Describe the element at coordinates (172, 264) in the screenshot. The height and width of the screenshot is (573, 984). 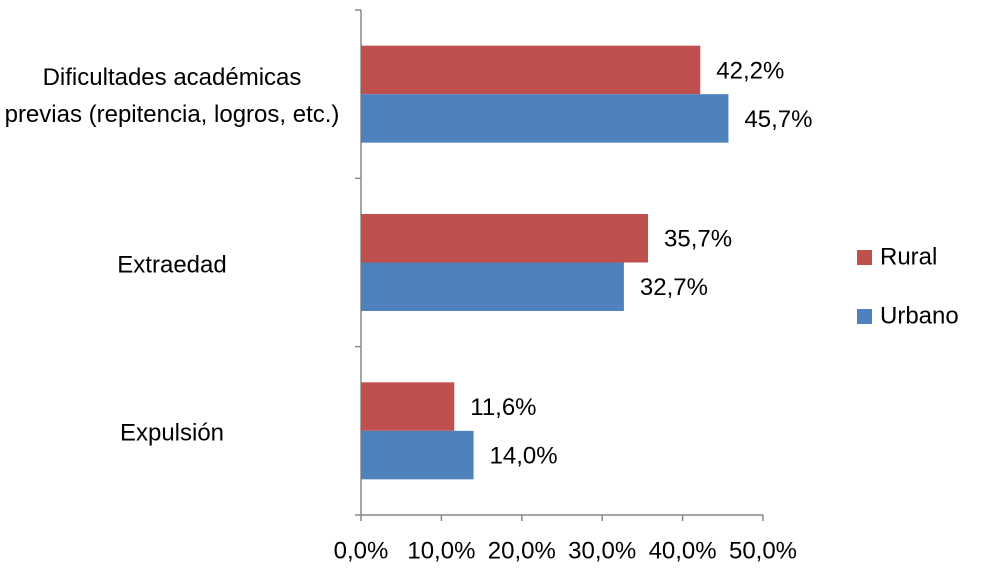
I see `y-tick-label: Extraedad` at that location.